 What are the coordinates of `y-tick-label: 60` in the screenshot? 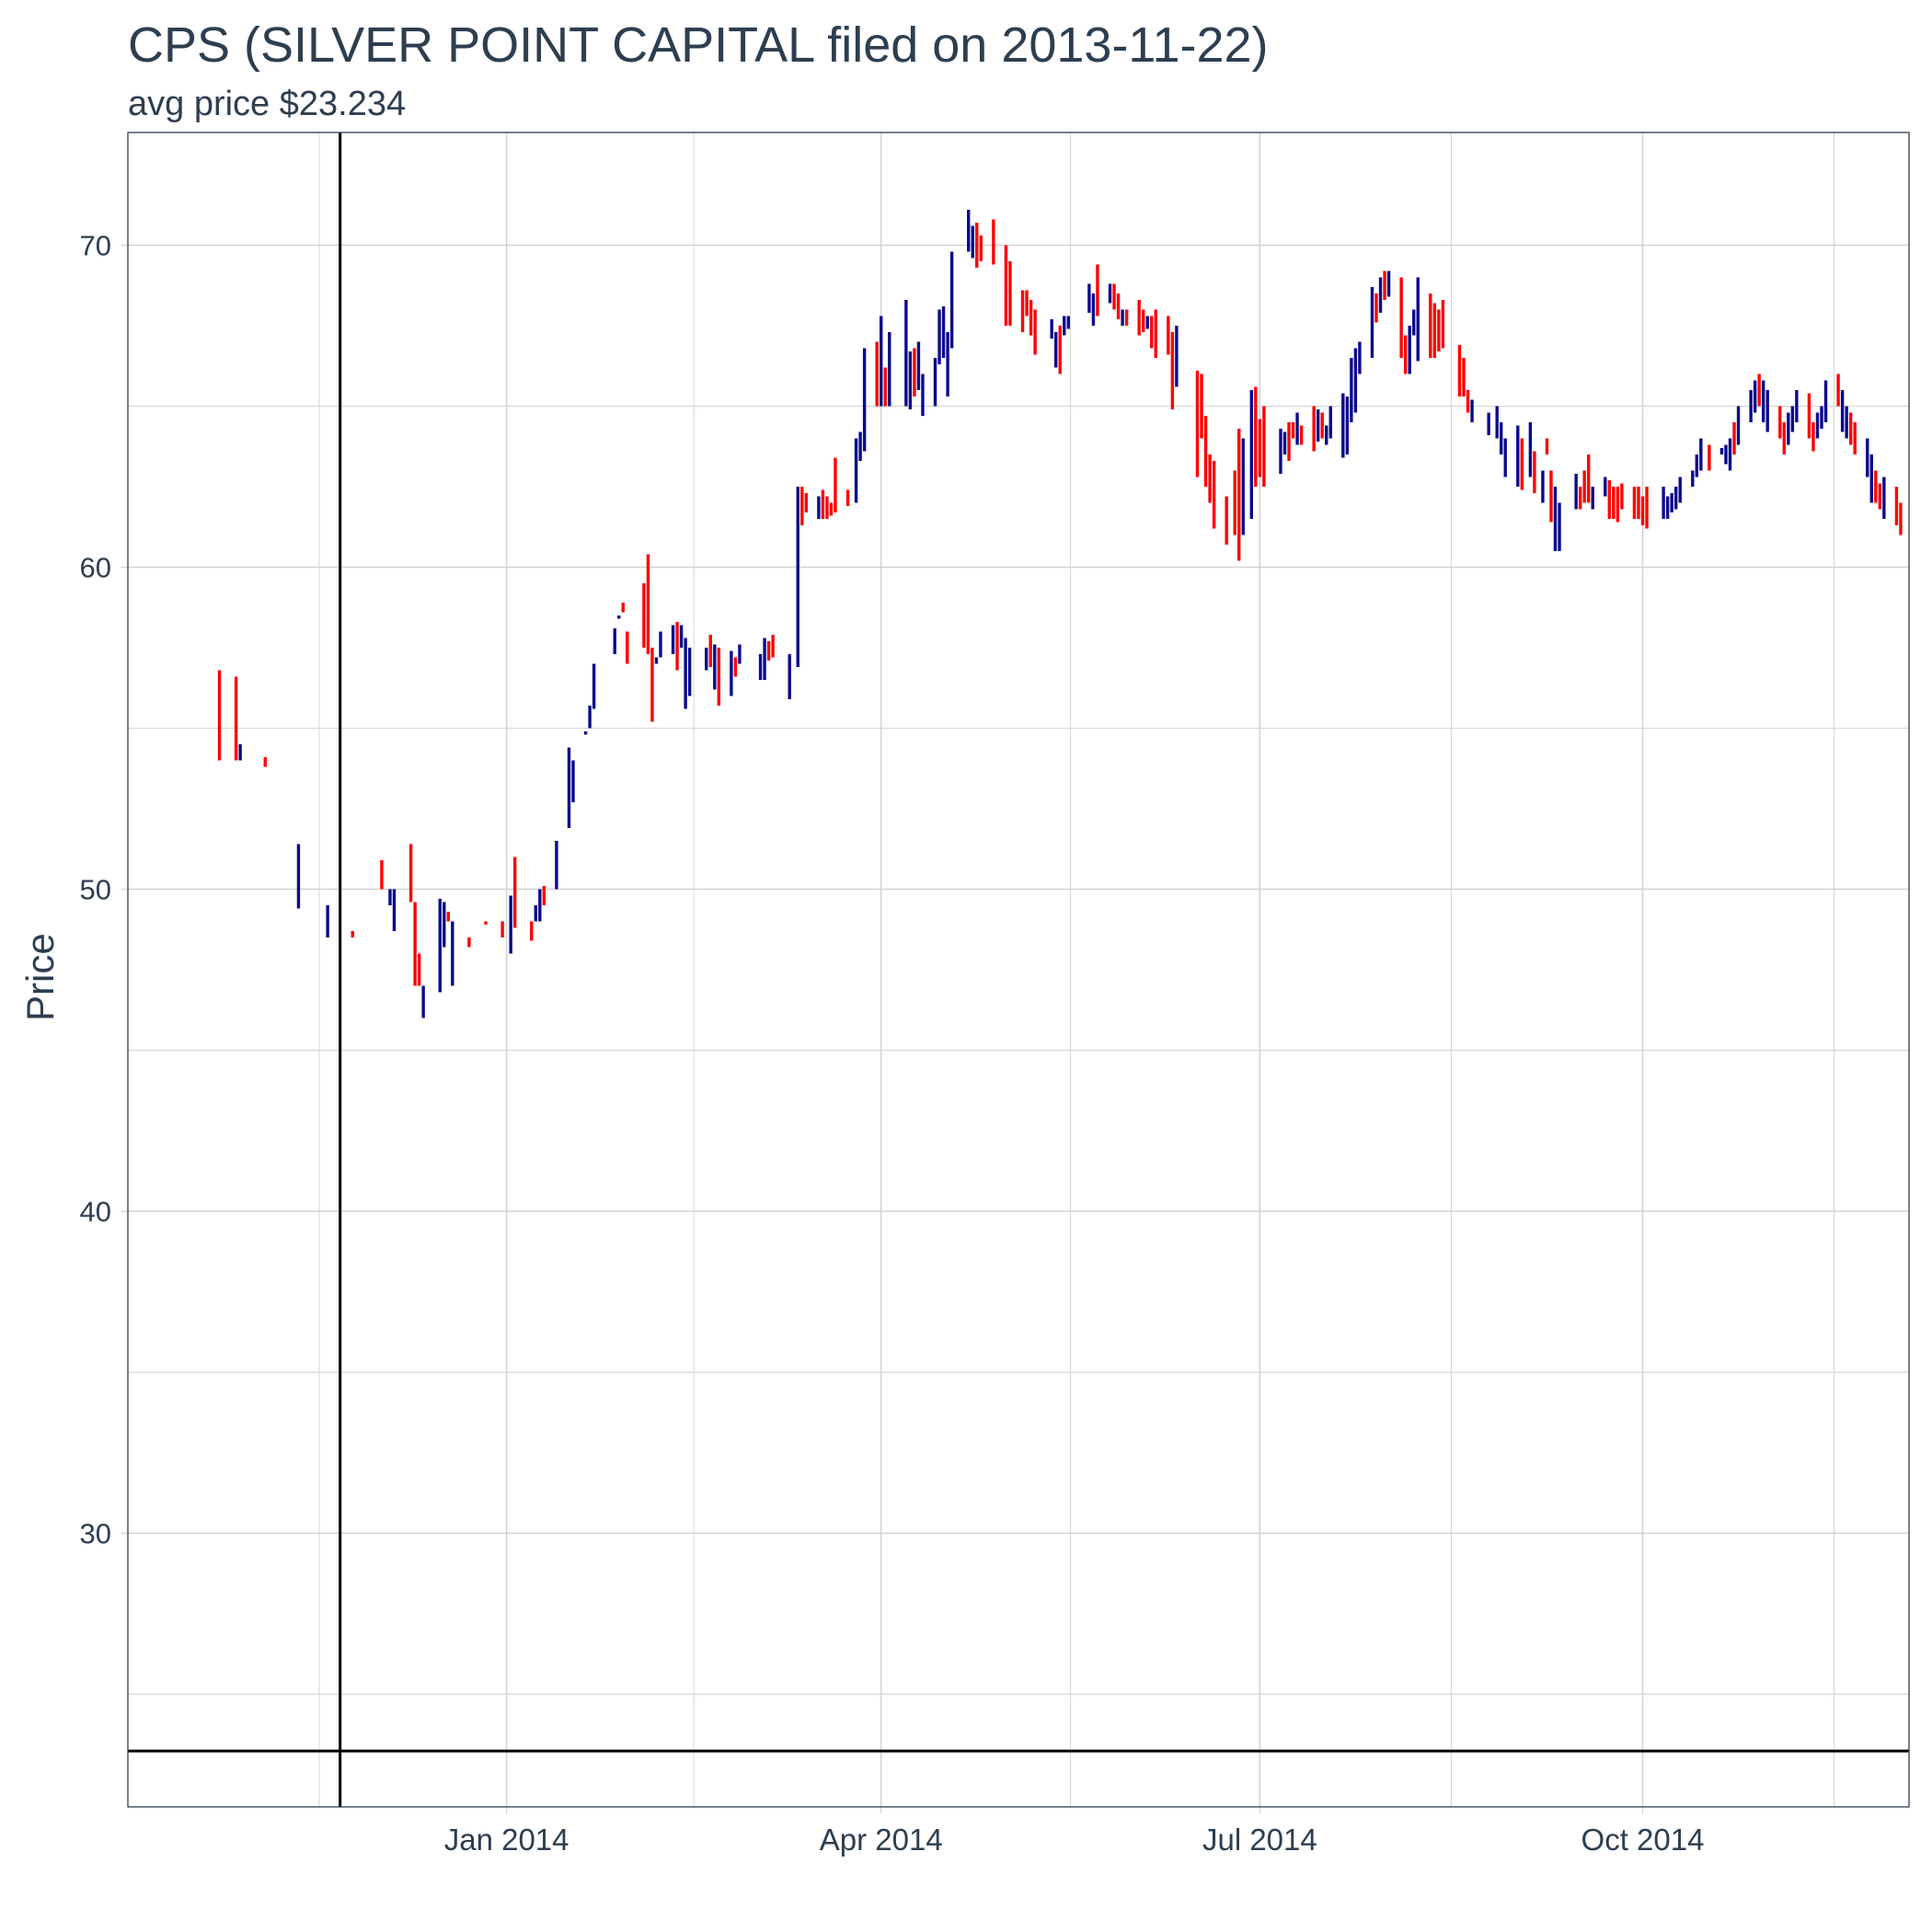 It's located at (95, 568).